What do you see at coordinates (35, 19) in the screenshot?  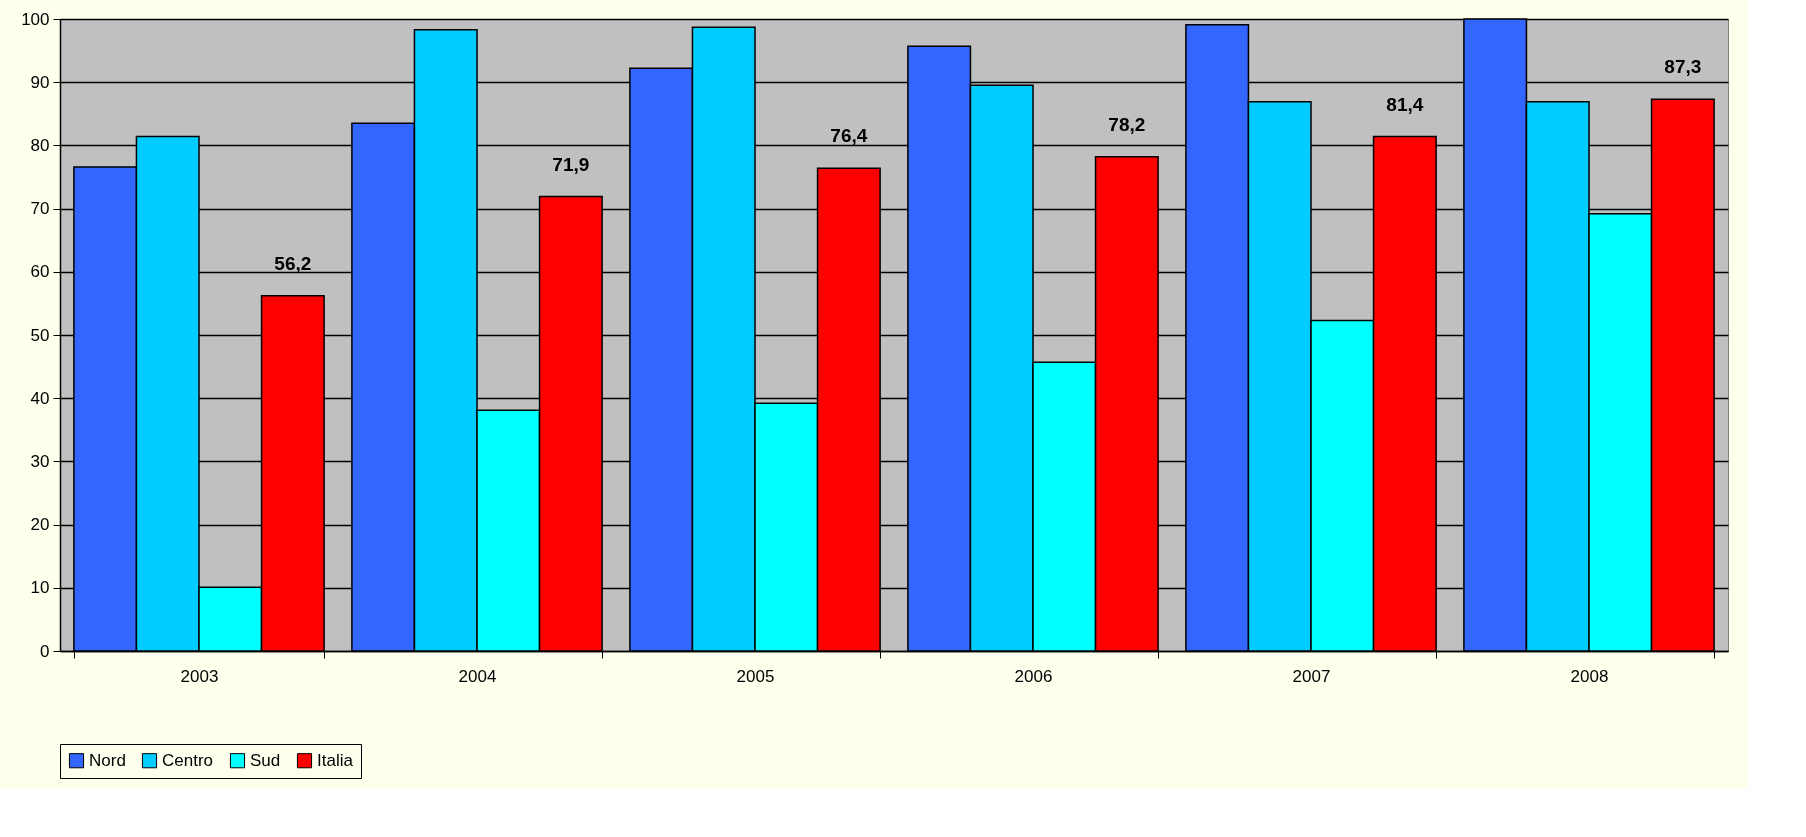 I see `y-tick-label: 100` at bounding box center [35, 19].